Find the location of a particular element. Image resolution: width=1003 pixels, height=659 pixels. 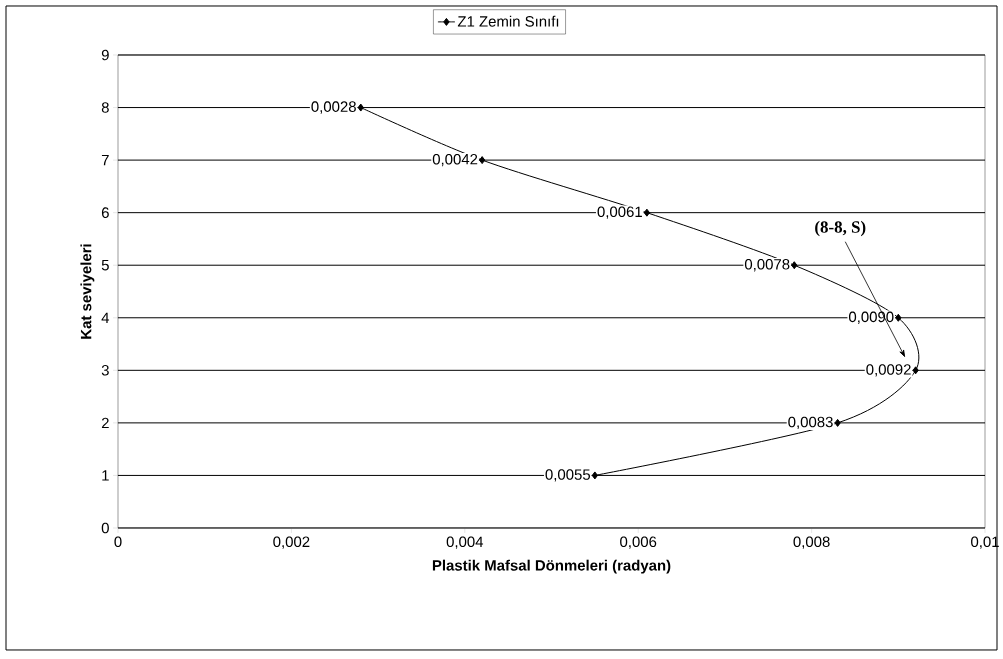

annotation: 0,0042 is located at coordinates (455, 160).